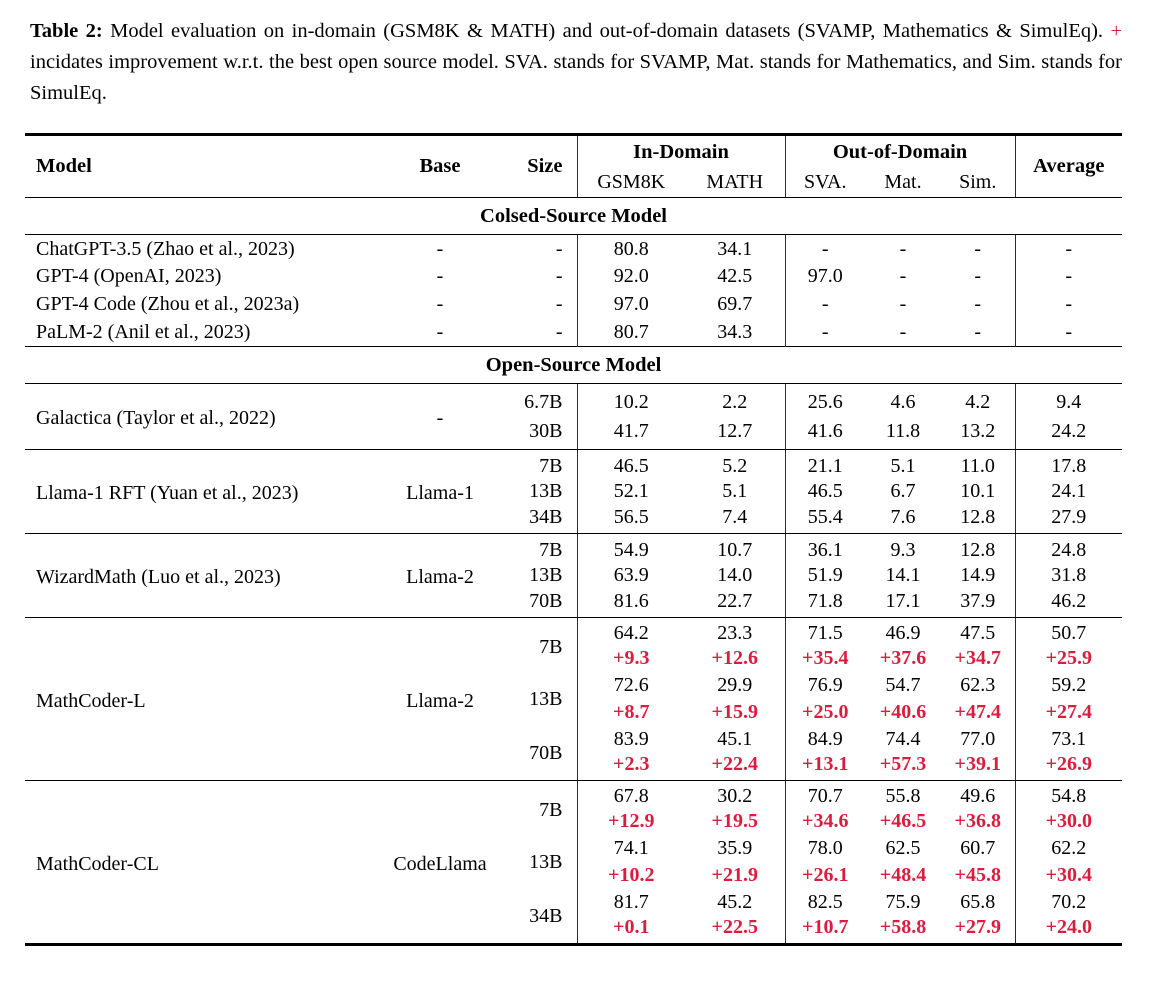 The height and width of the screenshot is (1004, 1149). I want to click on base-cell: Llama-1, so click(440, 493).